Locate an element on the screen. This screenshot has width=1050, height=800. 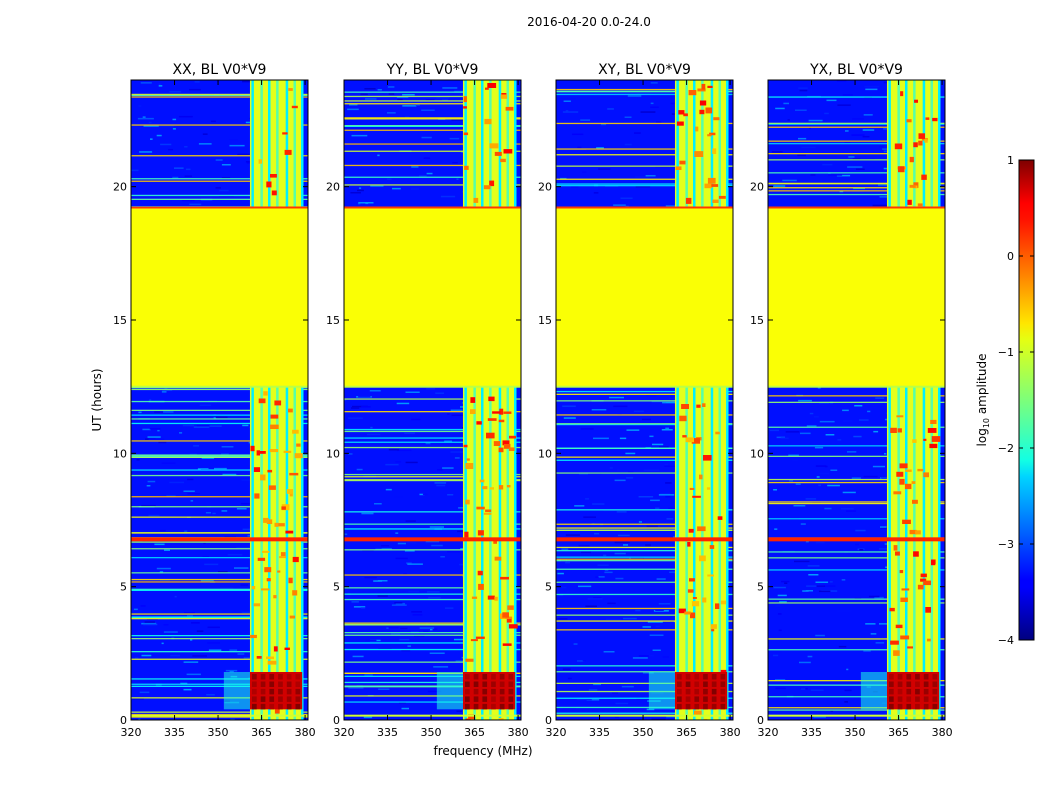
panel-title: XY, BL V0*V9 is located at coordinates (644, 70).